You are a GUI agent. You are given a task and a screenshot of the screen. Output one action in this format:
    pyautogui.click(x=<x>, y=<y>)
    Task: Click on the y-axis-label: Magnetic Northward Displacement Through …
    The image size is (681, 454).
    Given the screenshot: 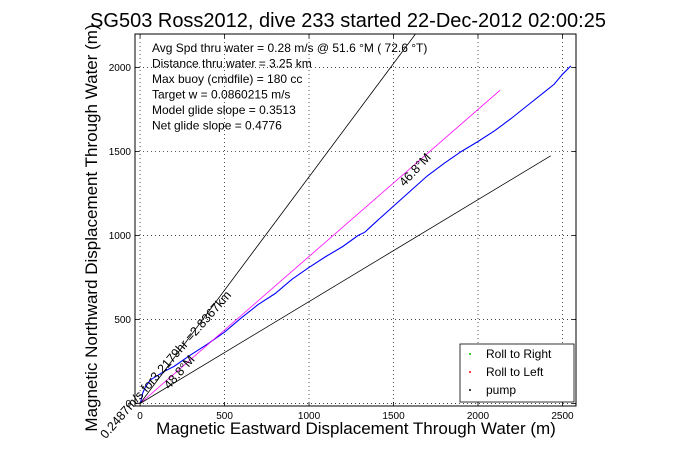 What is the action you would take?
    pyautogui.click(x=91, y=227)
    